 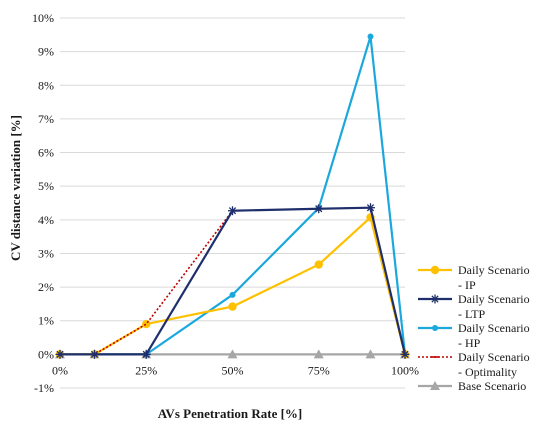 I want to click on y-tick-label: 2%, so click(x=46, y=287).